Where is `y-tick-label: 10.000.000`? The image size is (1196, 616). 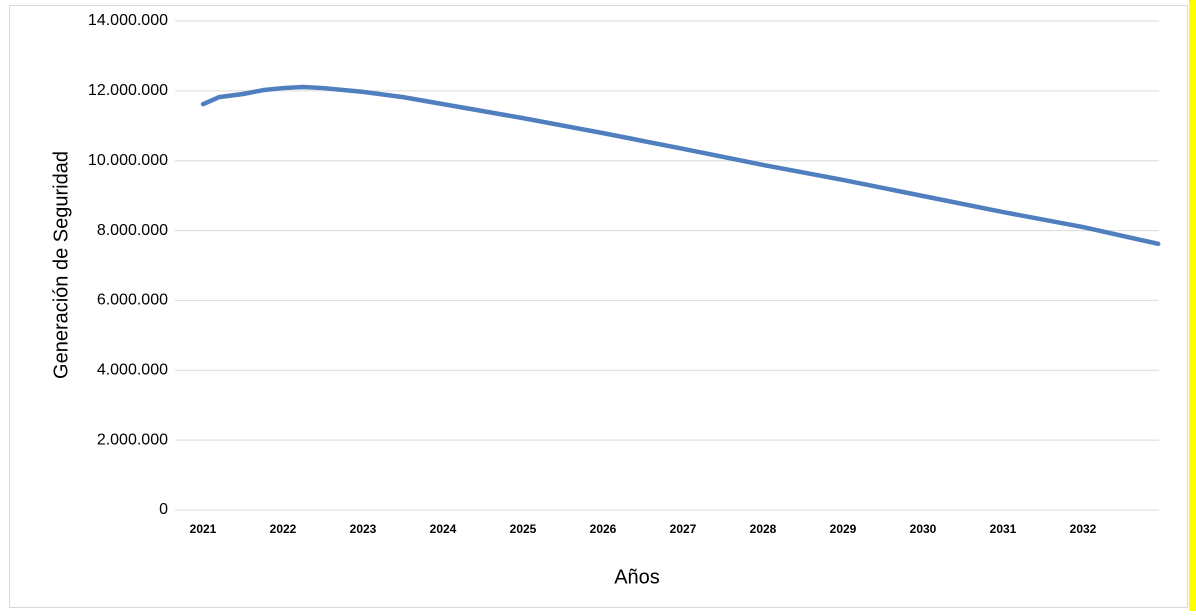
y-tick-label: 10.000.000 is located at coordinates (128, 160).